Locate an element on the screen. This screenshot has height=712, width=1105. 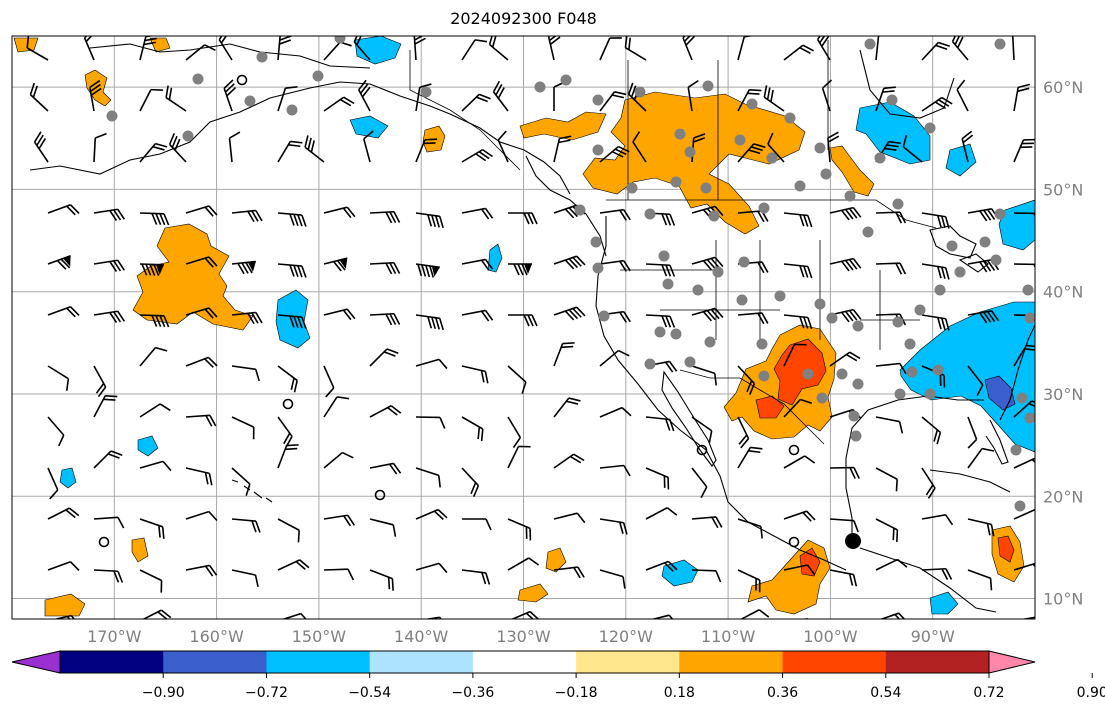
colorbar-outline is located at coordinates (524, 662).